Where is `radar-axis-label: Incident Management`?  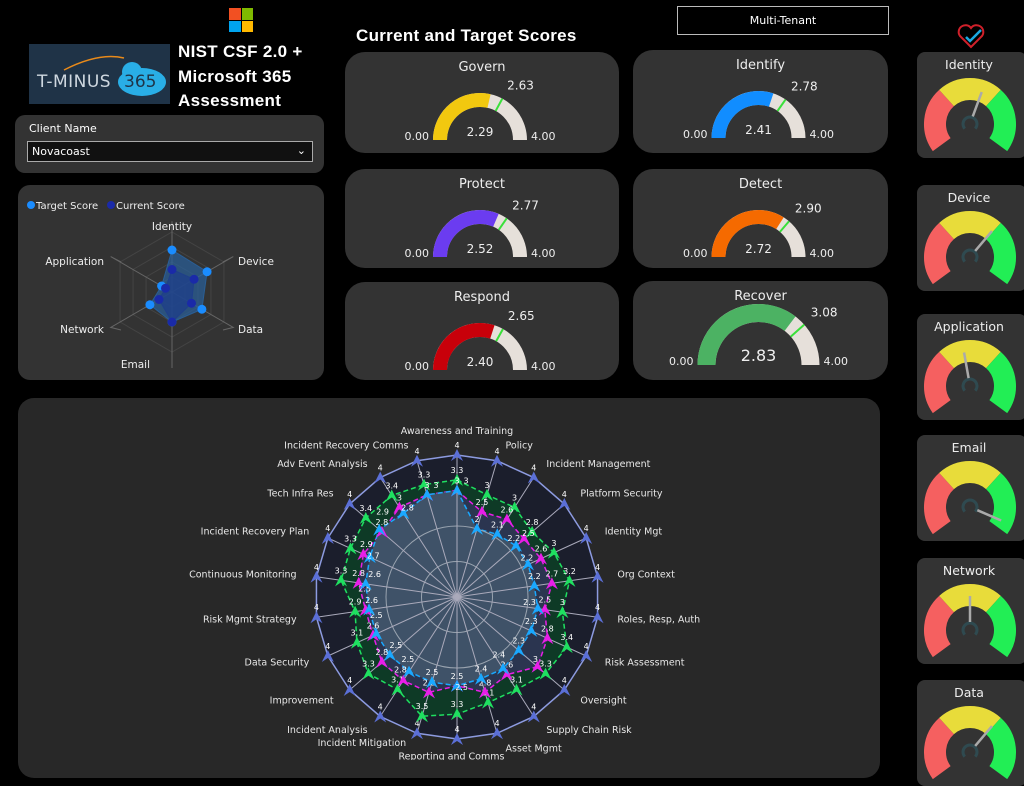 radar-axis-label: Incident Management is located at coordinates (598, 464).